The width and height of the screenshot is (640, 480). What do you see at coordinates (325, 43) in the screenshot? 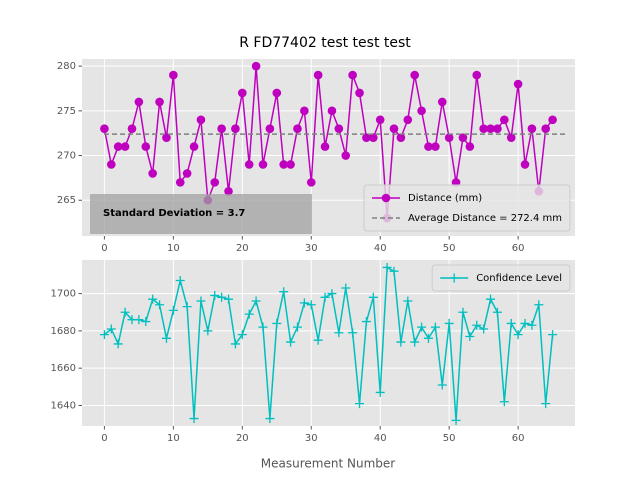
I see `chart-title: R FD77402 test test test` at bounding box center [325, 43].